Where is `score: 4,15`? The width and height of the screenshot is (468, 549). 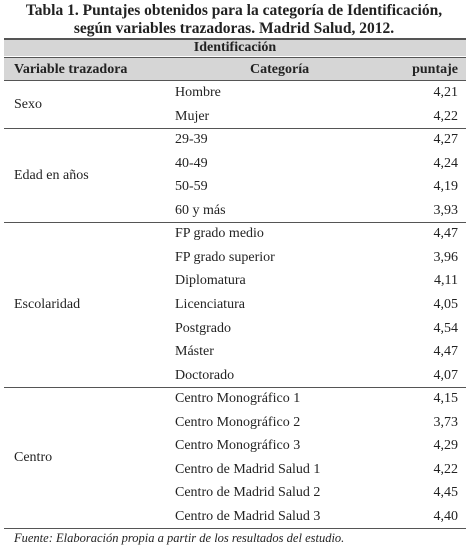 score: 4,15 is located at coordinates (446, 399).